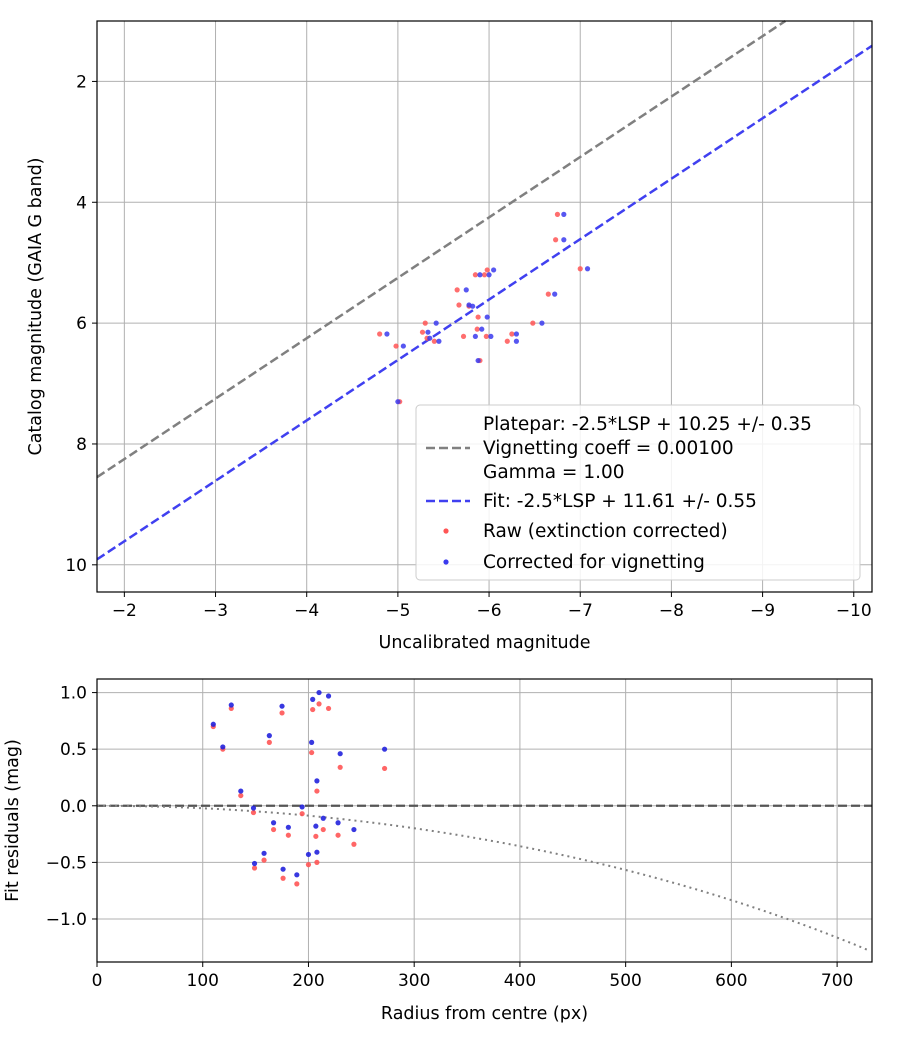 This screenshot has height=1050, width=900. I want to click on residuals-x-tick-label: 400, so click(520, 981).